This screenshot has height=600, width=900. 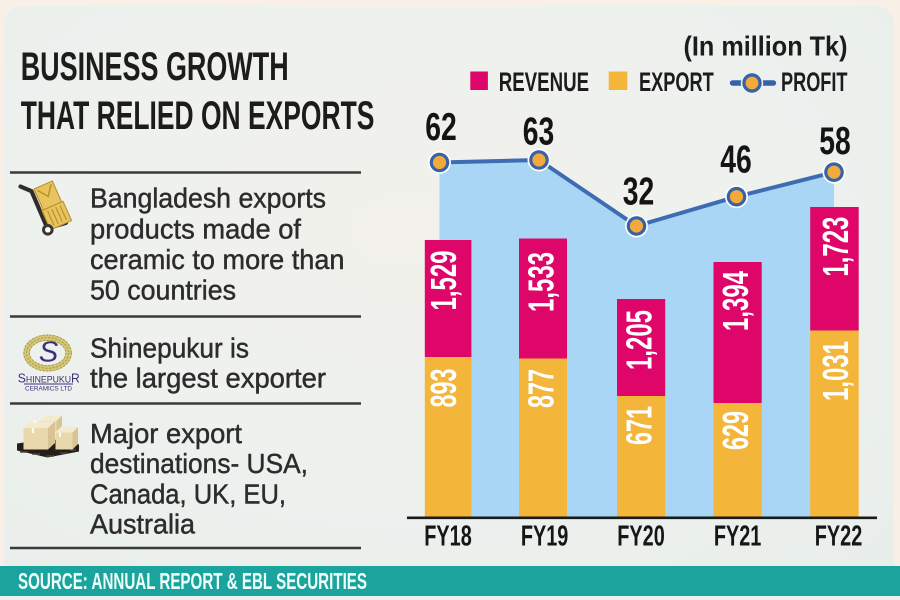 I want to click on svg-text: the largest exporter, so click(x=208, y=377).